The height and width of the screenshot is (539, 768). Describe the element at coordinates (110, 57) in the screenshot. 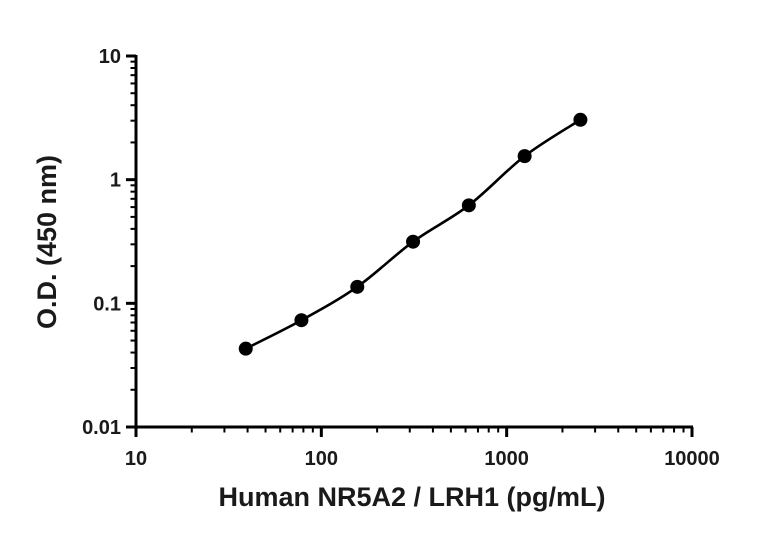

I see `y-tick-label: 10` at that location.